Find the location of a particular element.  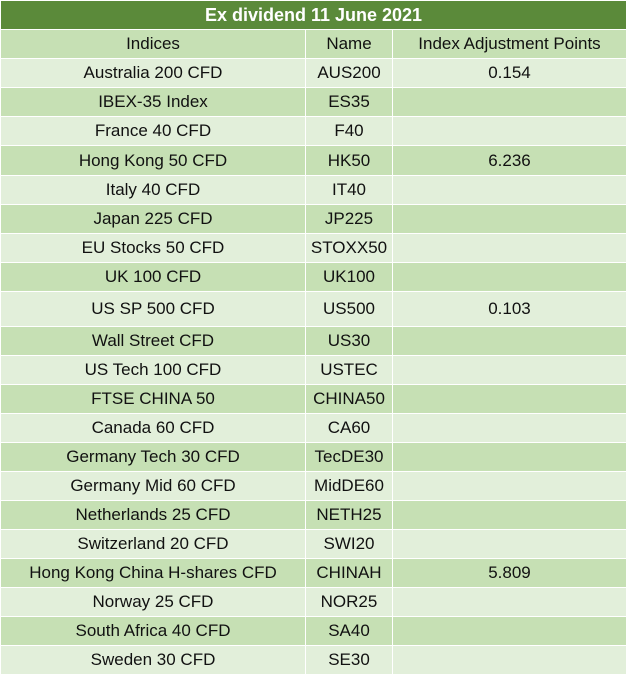

cell-name: CHINA50 is located at coordinates (349, 399).